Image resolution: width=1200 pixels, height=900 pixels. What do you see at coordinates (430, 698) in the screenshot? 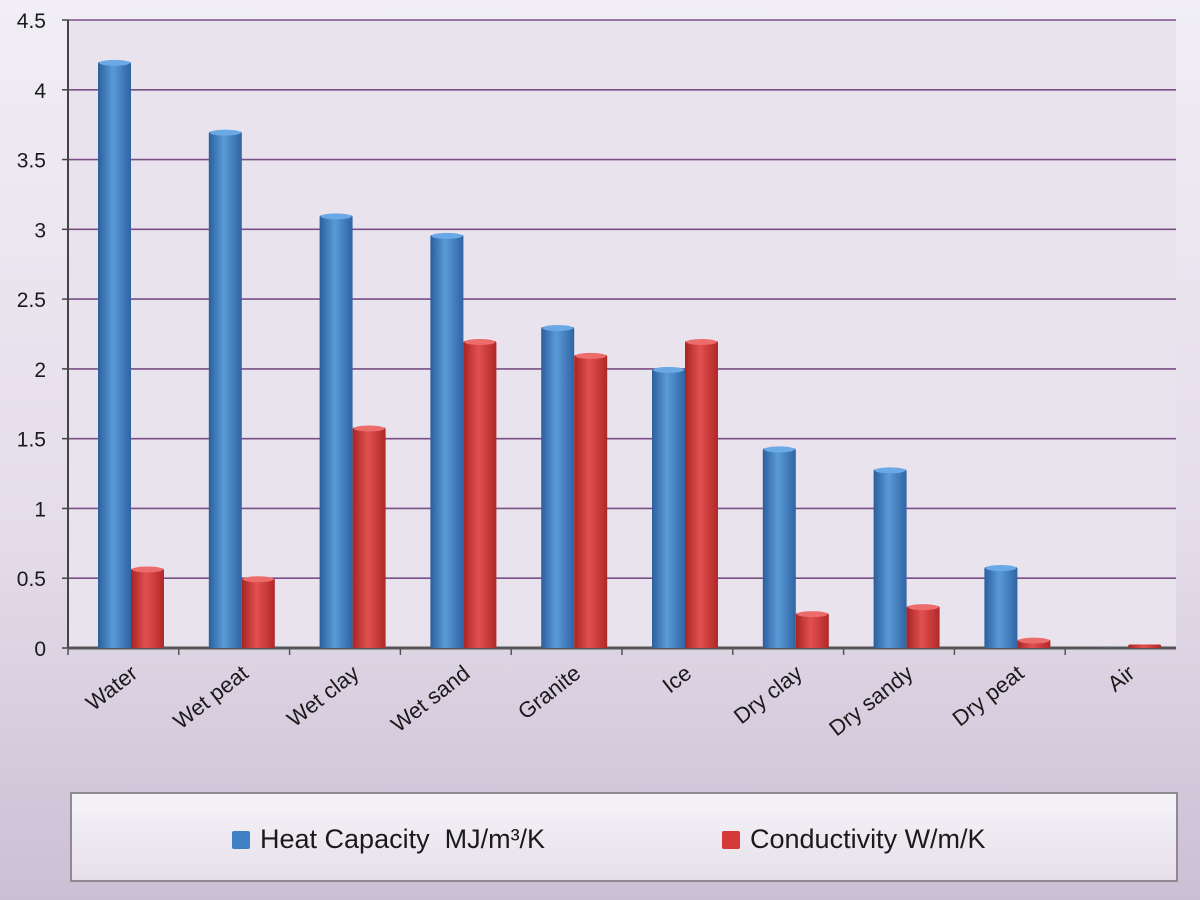
I see `x-tick-label: Wet sand` at bounding box center [430, 698].